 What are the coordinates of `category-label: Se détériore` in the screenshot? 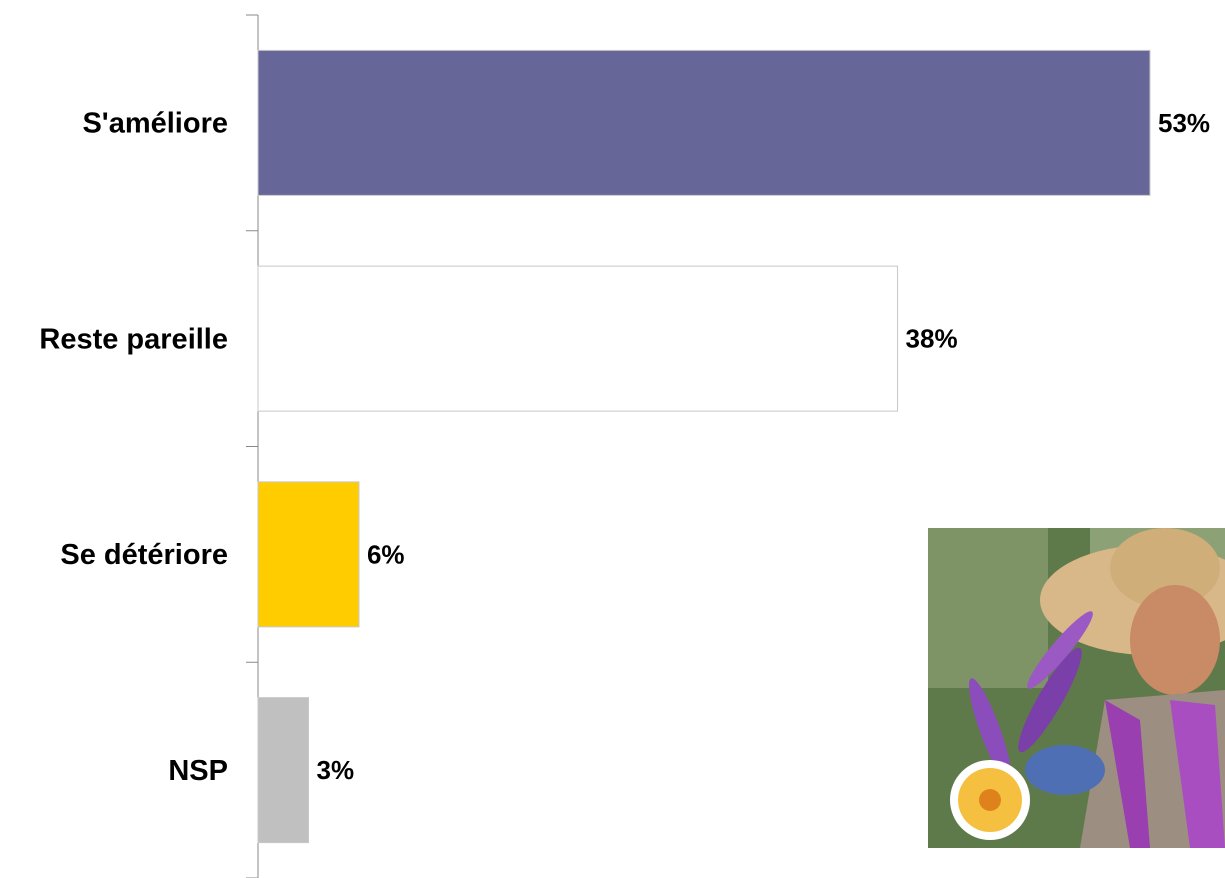 It's located at (144, 555).